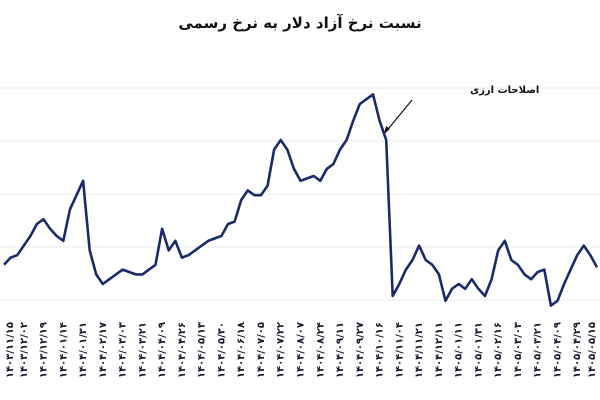 This screenshot has width=600, height=400. What do you see at coordinates (10, 350) in the screenshot?
I see `x-tick-label: ۱۴۰۳/۱۱/۱۵` at bounding box center [10, 350].